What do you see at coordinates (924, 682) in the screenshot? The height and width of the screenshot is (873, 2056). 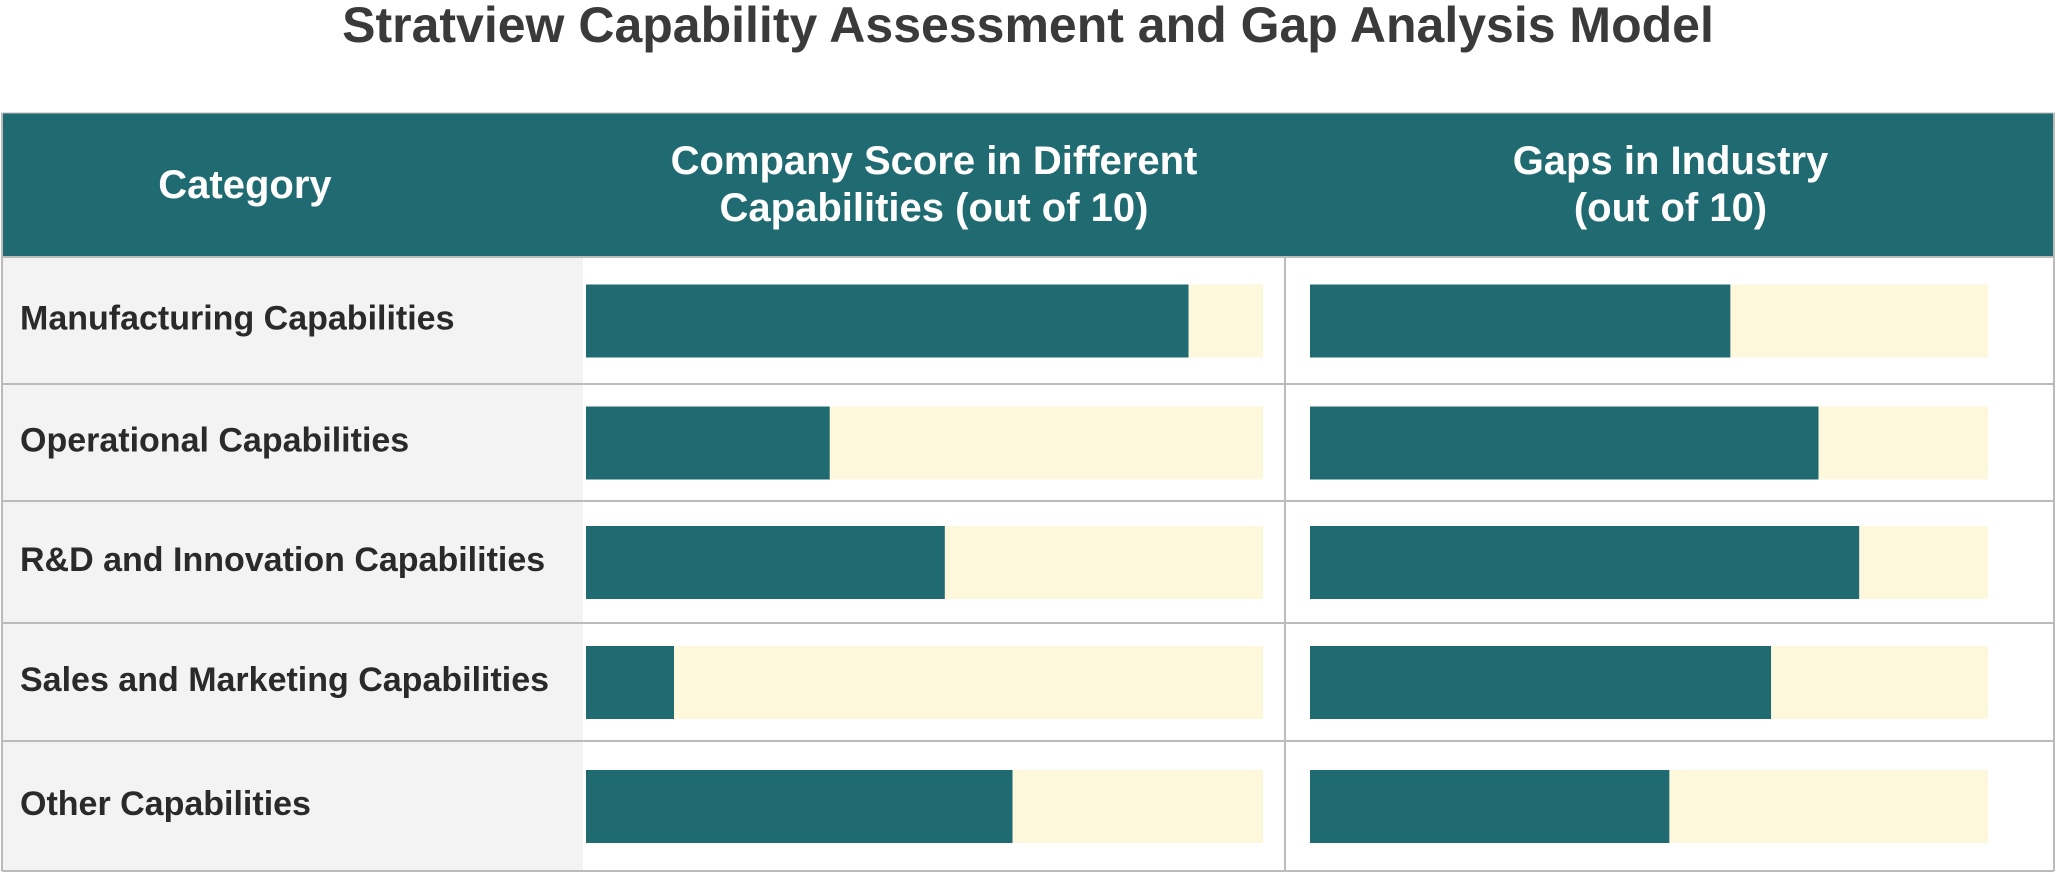 I see `bar-track` at bounding box center [924, 682].